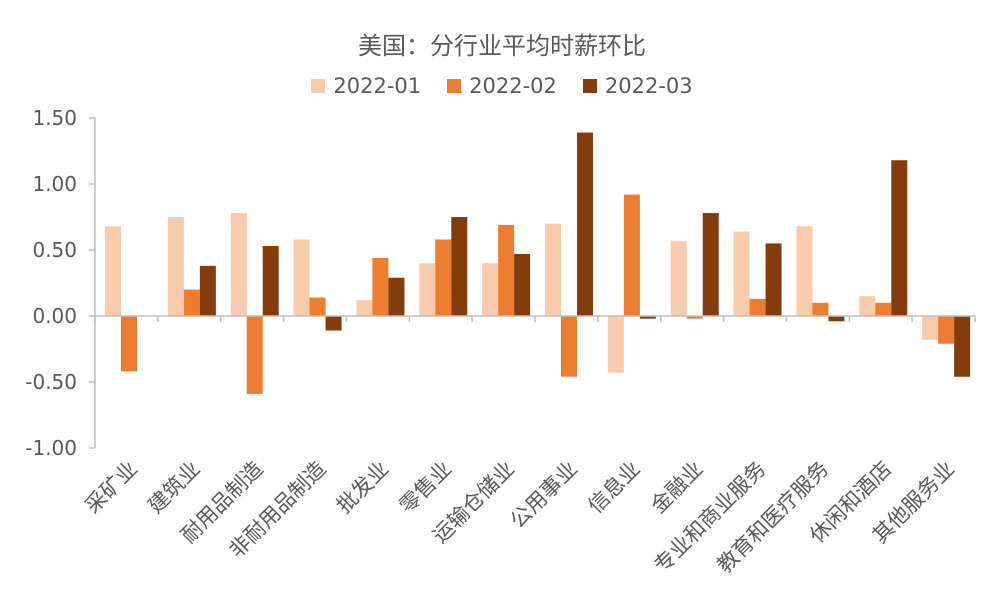 This screenshot has width=1004, height=611. I want to click on x-tick-label: 零售业, so click(426, 488).